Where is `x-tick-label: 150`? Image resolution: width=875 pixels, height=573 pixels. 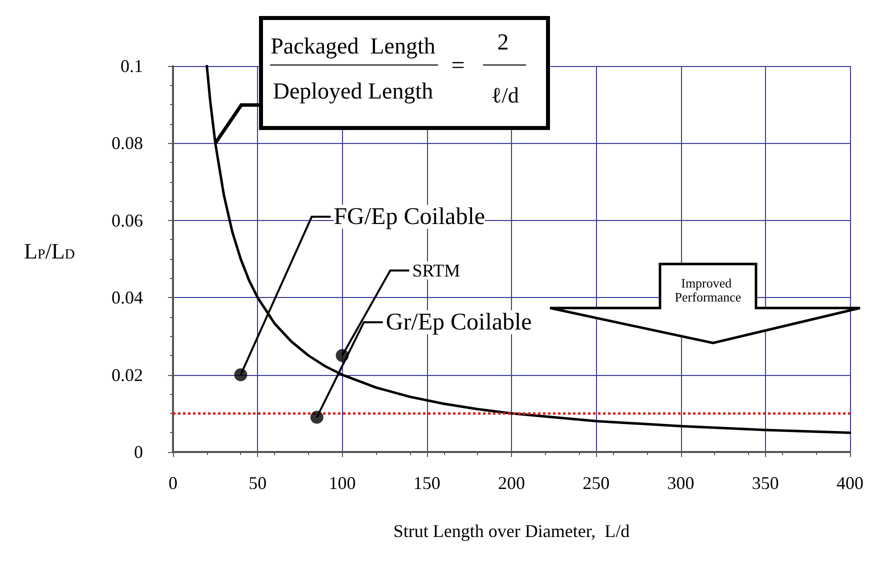 x-tick-label: 150 is located at coordinates (426, 483).